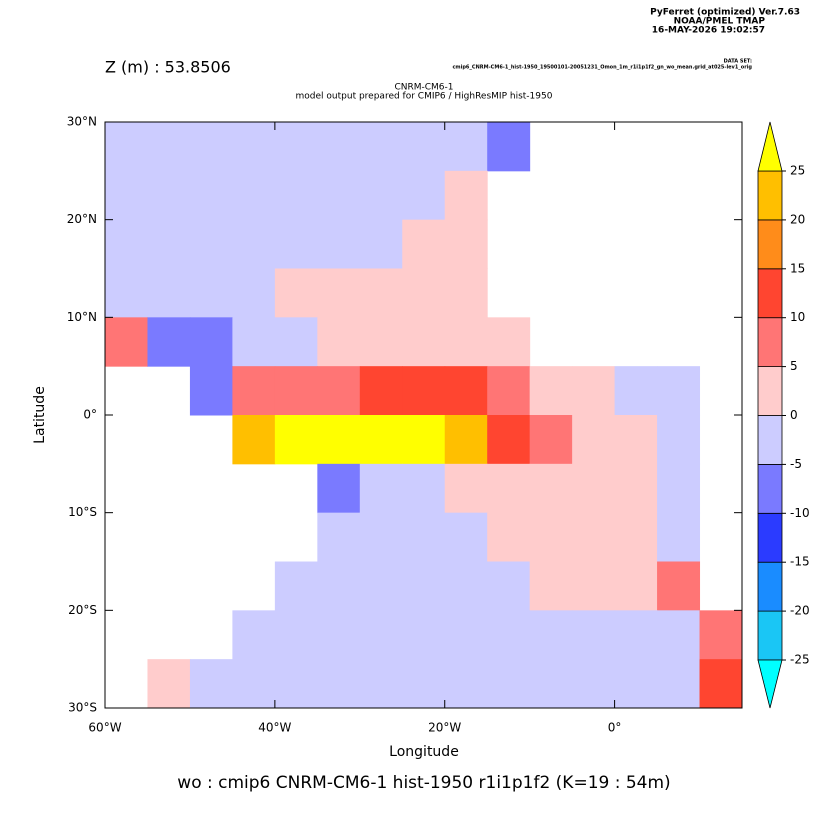  I want to click on colorbar-label: -25, so click(800, 660).